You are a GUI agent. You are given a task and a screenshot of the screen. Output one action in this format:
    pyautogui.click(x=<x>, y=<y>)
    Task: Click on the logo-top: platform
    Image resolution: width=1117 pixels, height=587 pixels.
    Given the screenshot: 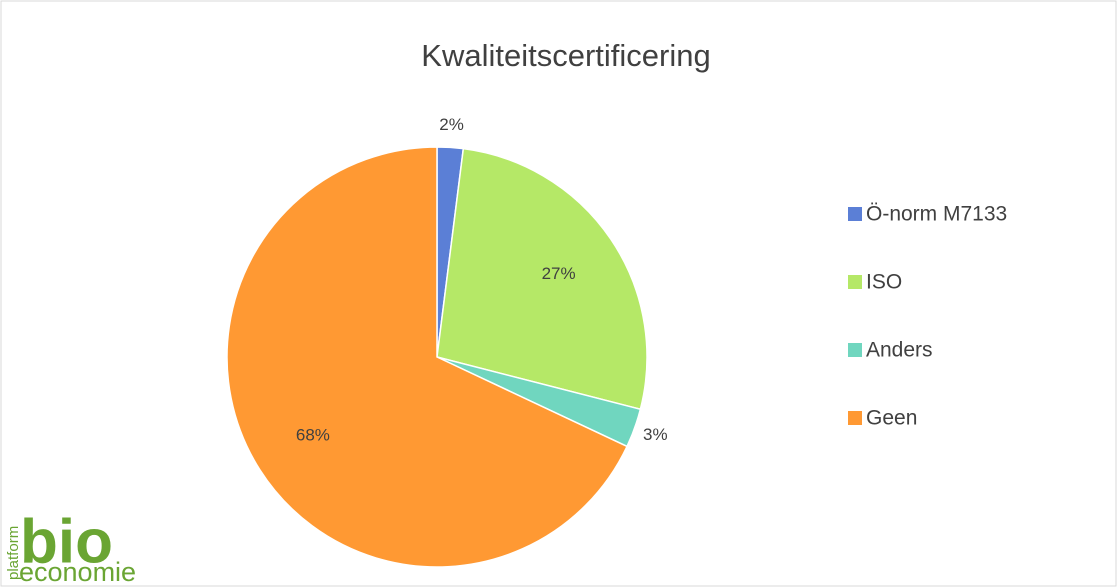 What is the action you would take?
    pyautogui.click(x=13, y=553)
    